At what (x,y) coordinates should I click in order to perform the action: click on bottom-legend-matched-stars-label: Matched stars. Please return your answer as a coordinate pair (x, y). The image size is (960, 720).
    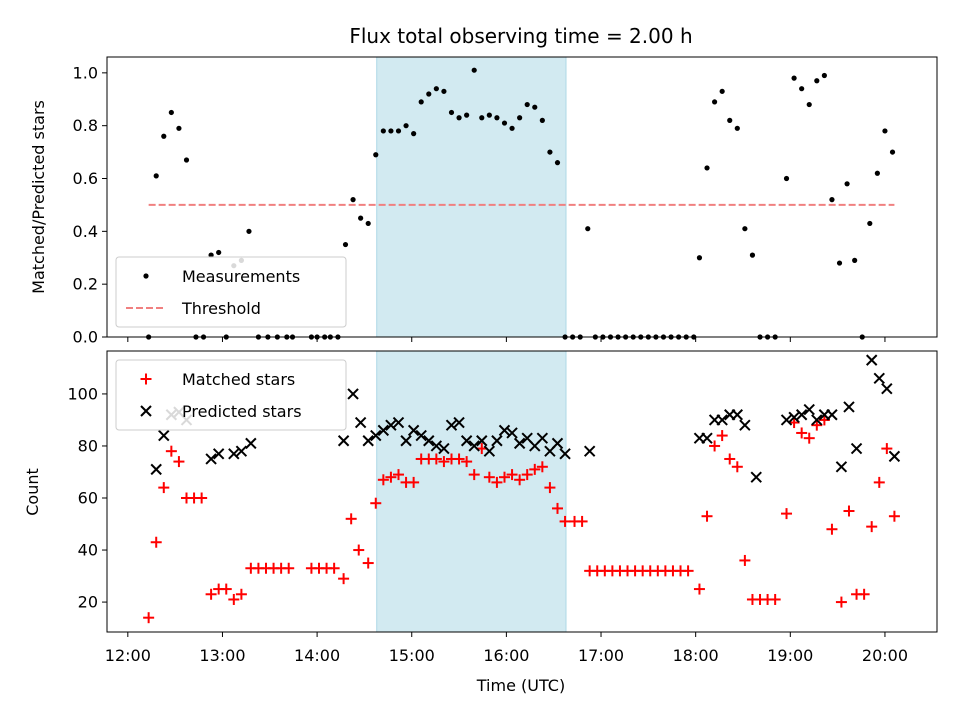
    Looking at the image, I should click on (238, 379).